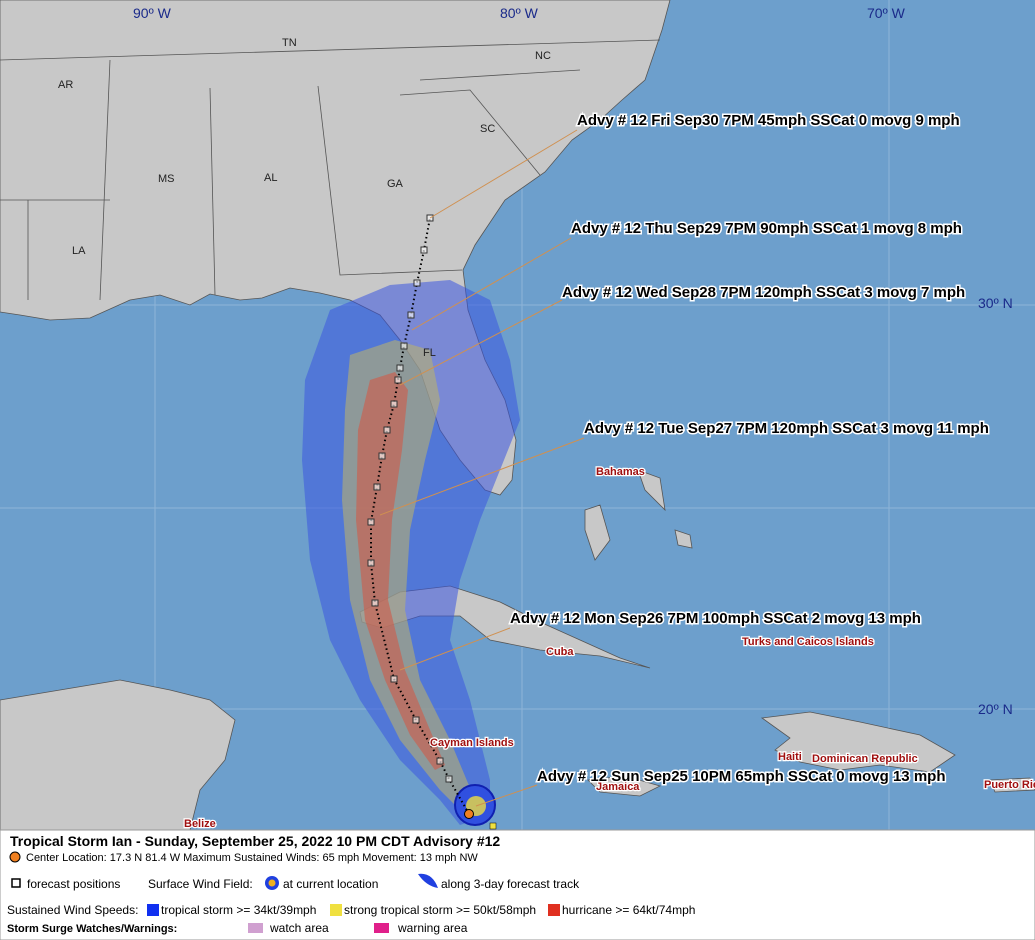  I want to click on place-label: Jamaica, so click(618, 787).